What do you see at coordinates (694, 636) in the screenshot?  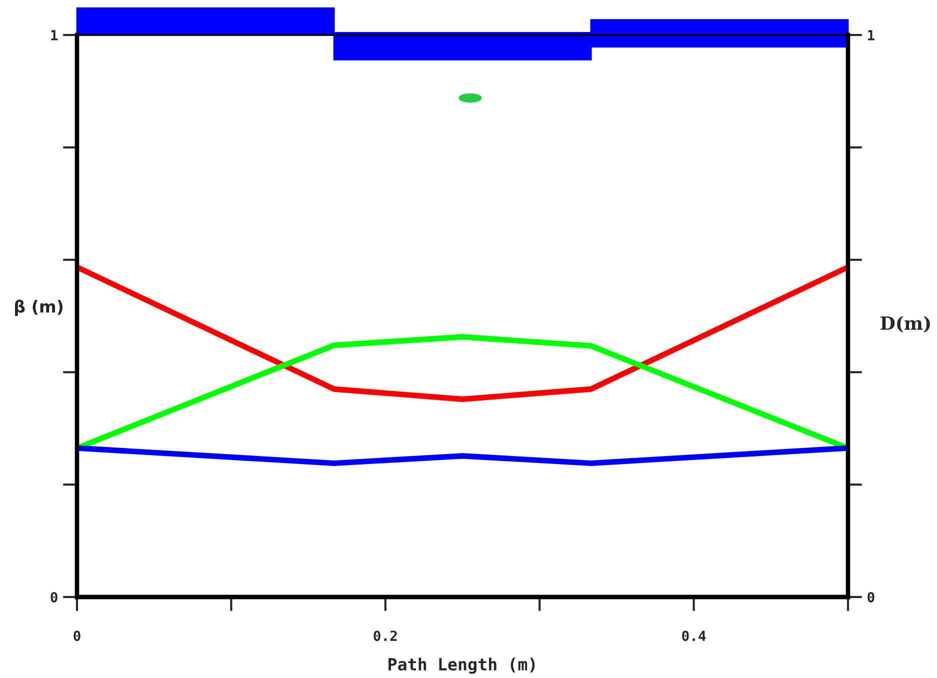 I see `x-tick-label: 0.4` at bounding box center [694, 636].